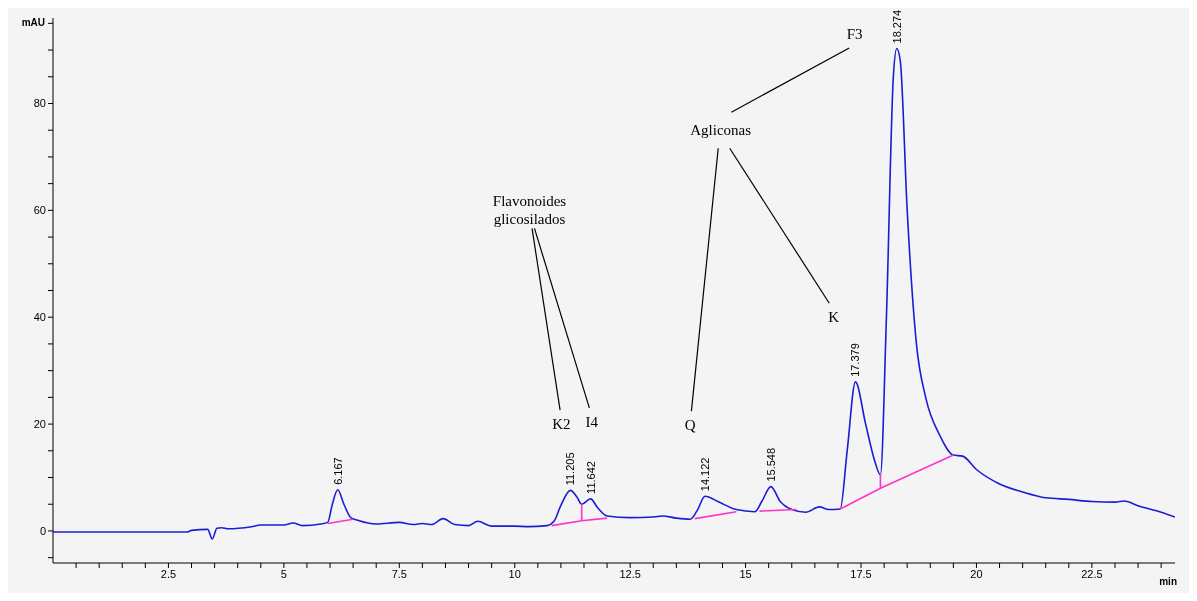 The width and height of the screenshot is (1197, 601). Describe the element at coordinates (39, 423) in the screenshot. I see `y-tick-label: 20` at that location.